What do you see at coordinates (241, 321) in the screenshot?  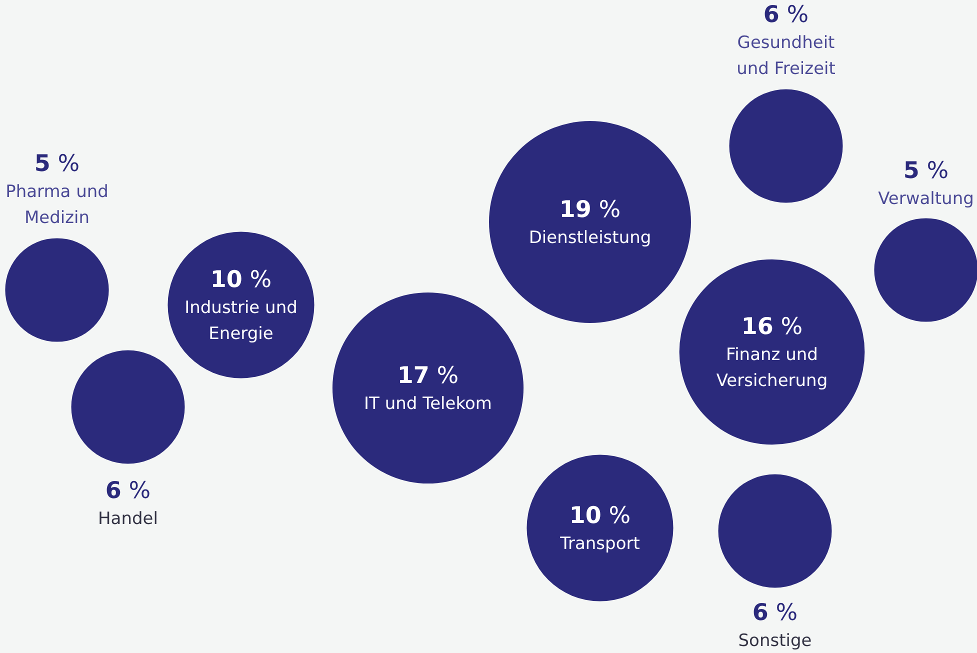 I see `category-label: Industrie und Energie` at bounding box center [241, 321].